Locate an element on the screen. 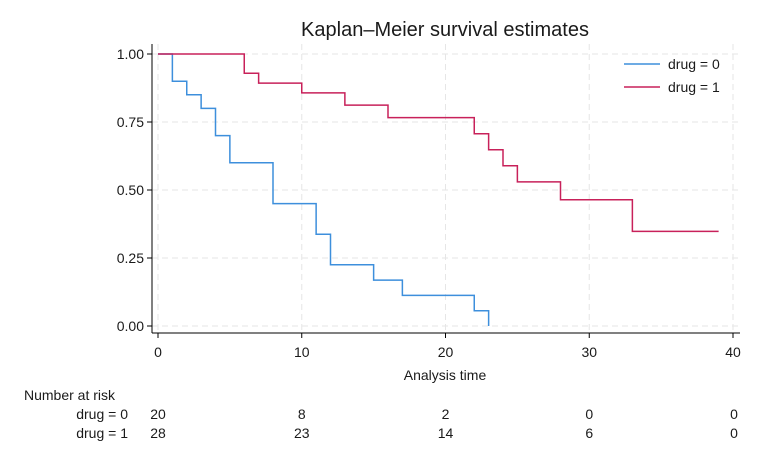  chart-title: Kaplan–Meier survival estimates is located at coordinates (445, 30).